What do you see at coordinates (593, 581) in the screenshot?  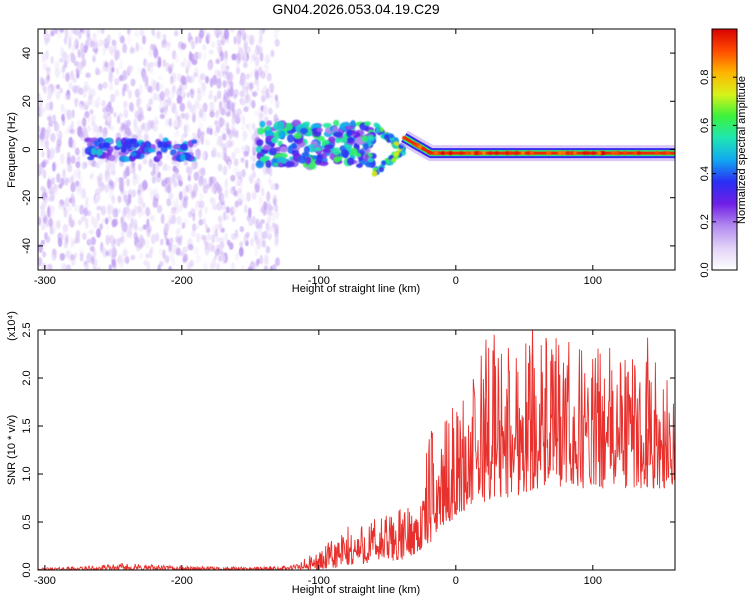 I see `x-tick-label: 100` at bounding box center [593, 581].